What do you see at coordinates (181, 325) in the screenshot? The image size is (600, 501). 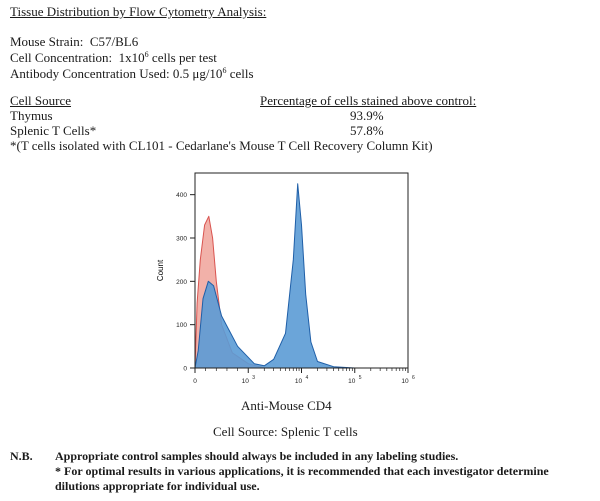 I see `y-tick-label-1: 100` at bounding box center [181, 325].